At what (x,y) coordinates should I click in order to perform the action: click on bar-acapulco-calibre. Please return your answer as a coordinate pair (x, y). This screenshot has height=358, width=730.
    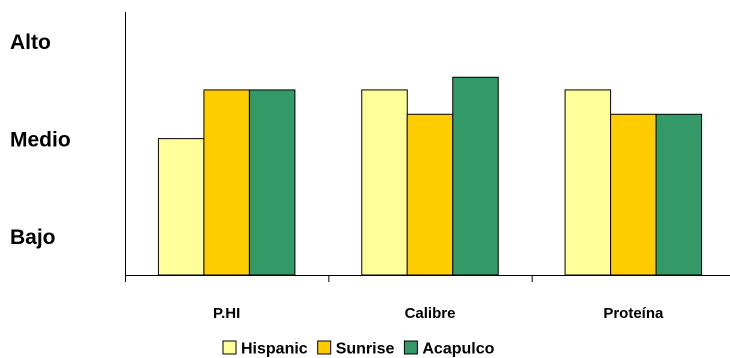
    Looking at the image, I should click on (475, 176).